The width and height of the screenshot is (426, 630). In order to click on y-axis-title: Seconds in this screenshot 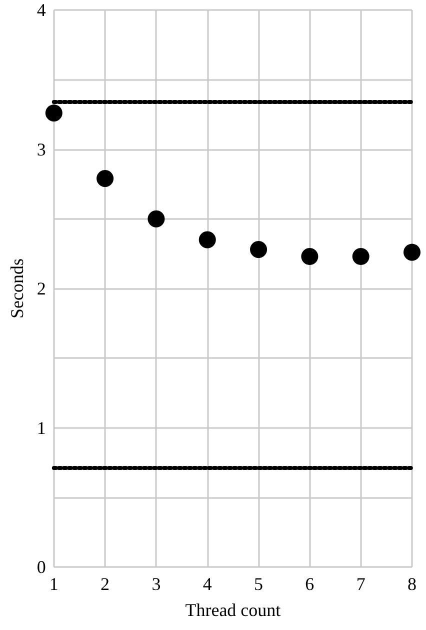, I will do `click(17, 288)`.